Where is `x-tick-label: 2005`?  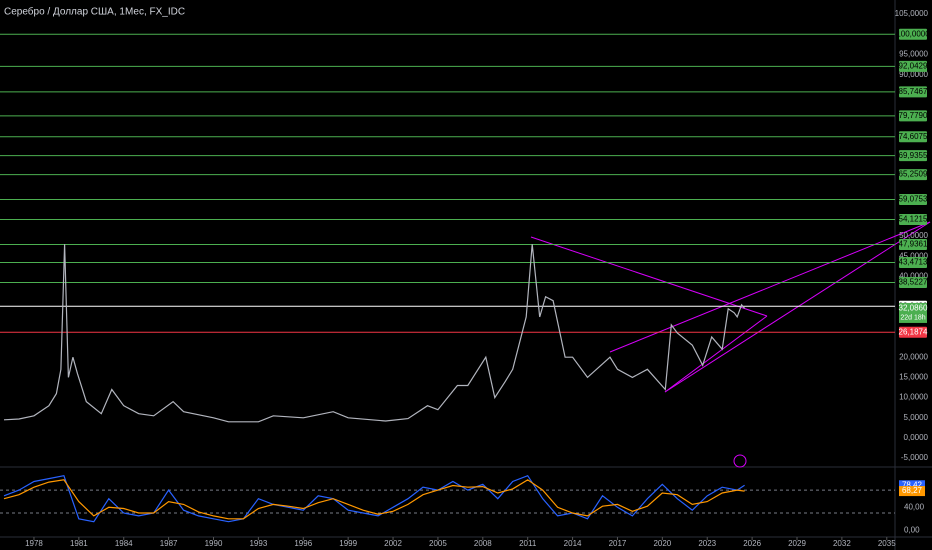 x-tick-label: 2005 is located at coordinates (438, 543).